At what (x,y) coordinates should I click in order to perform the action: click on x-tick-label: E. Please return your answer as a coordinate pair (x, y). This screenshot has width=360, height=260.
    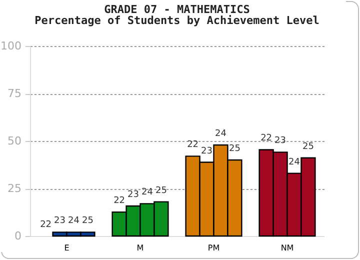
    Looking at the image, I should click on (67, 248).